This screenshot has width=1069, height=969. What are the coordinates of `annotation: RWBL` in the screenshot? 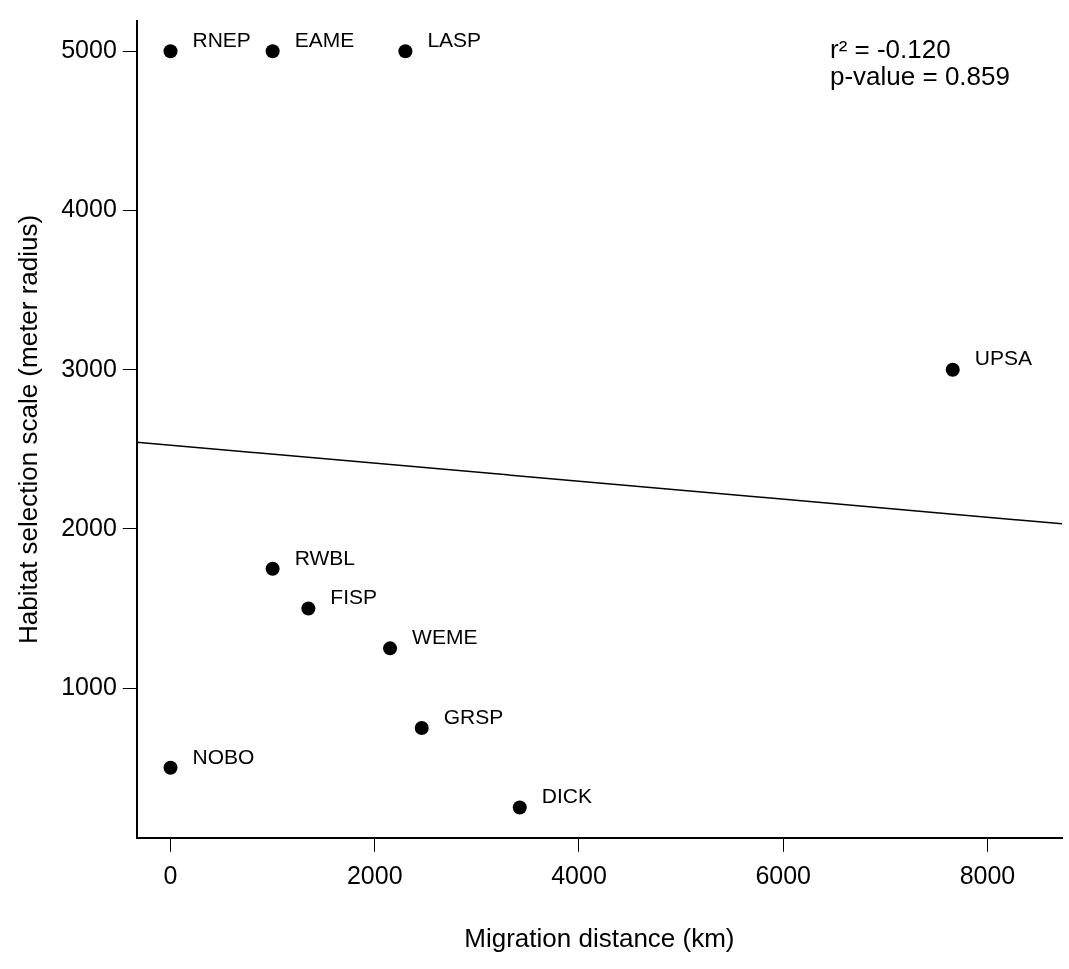 It's located at (324, 557).